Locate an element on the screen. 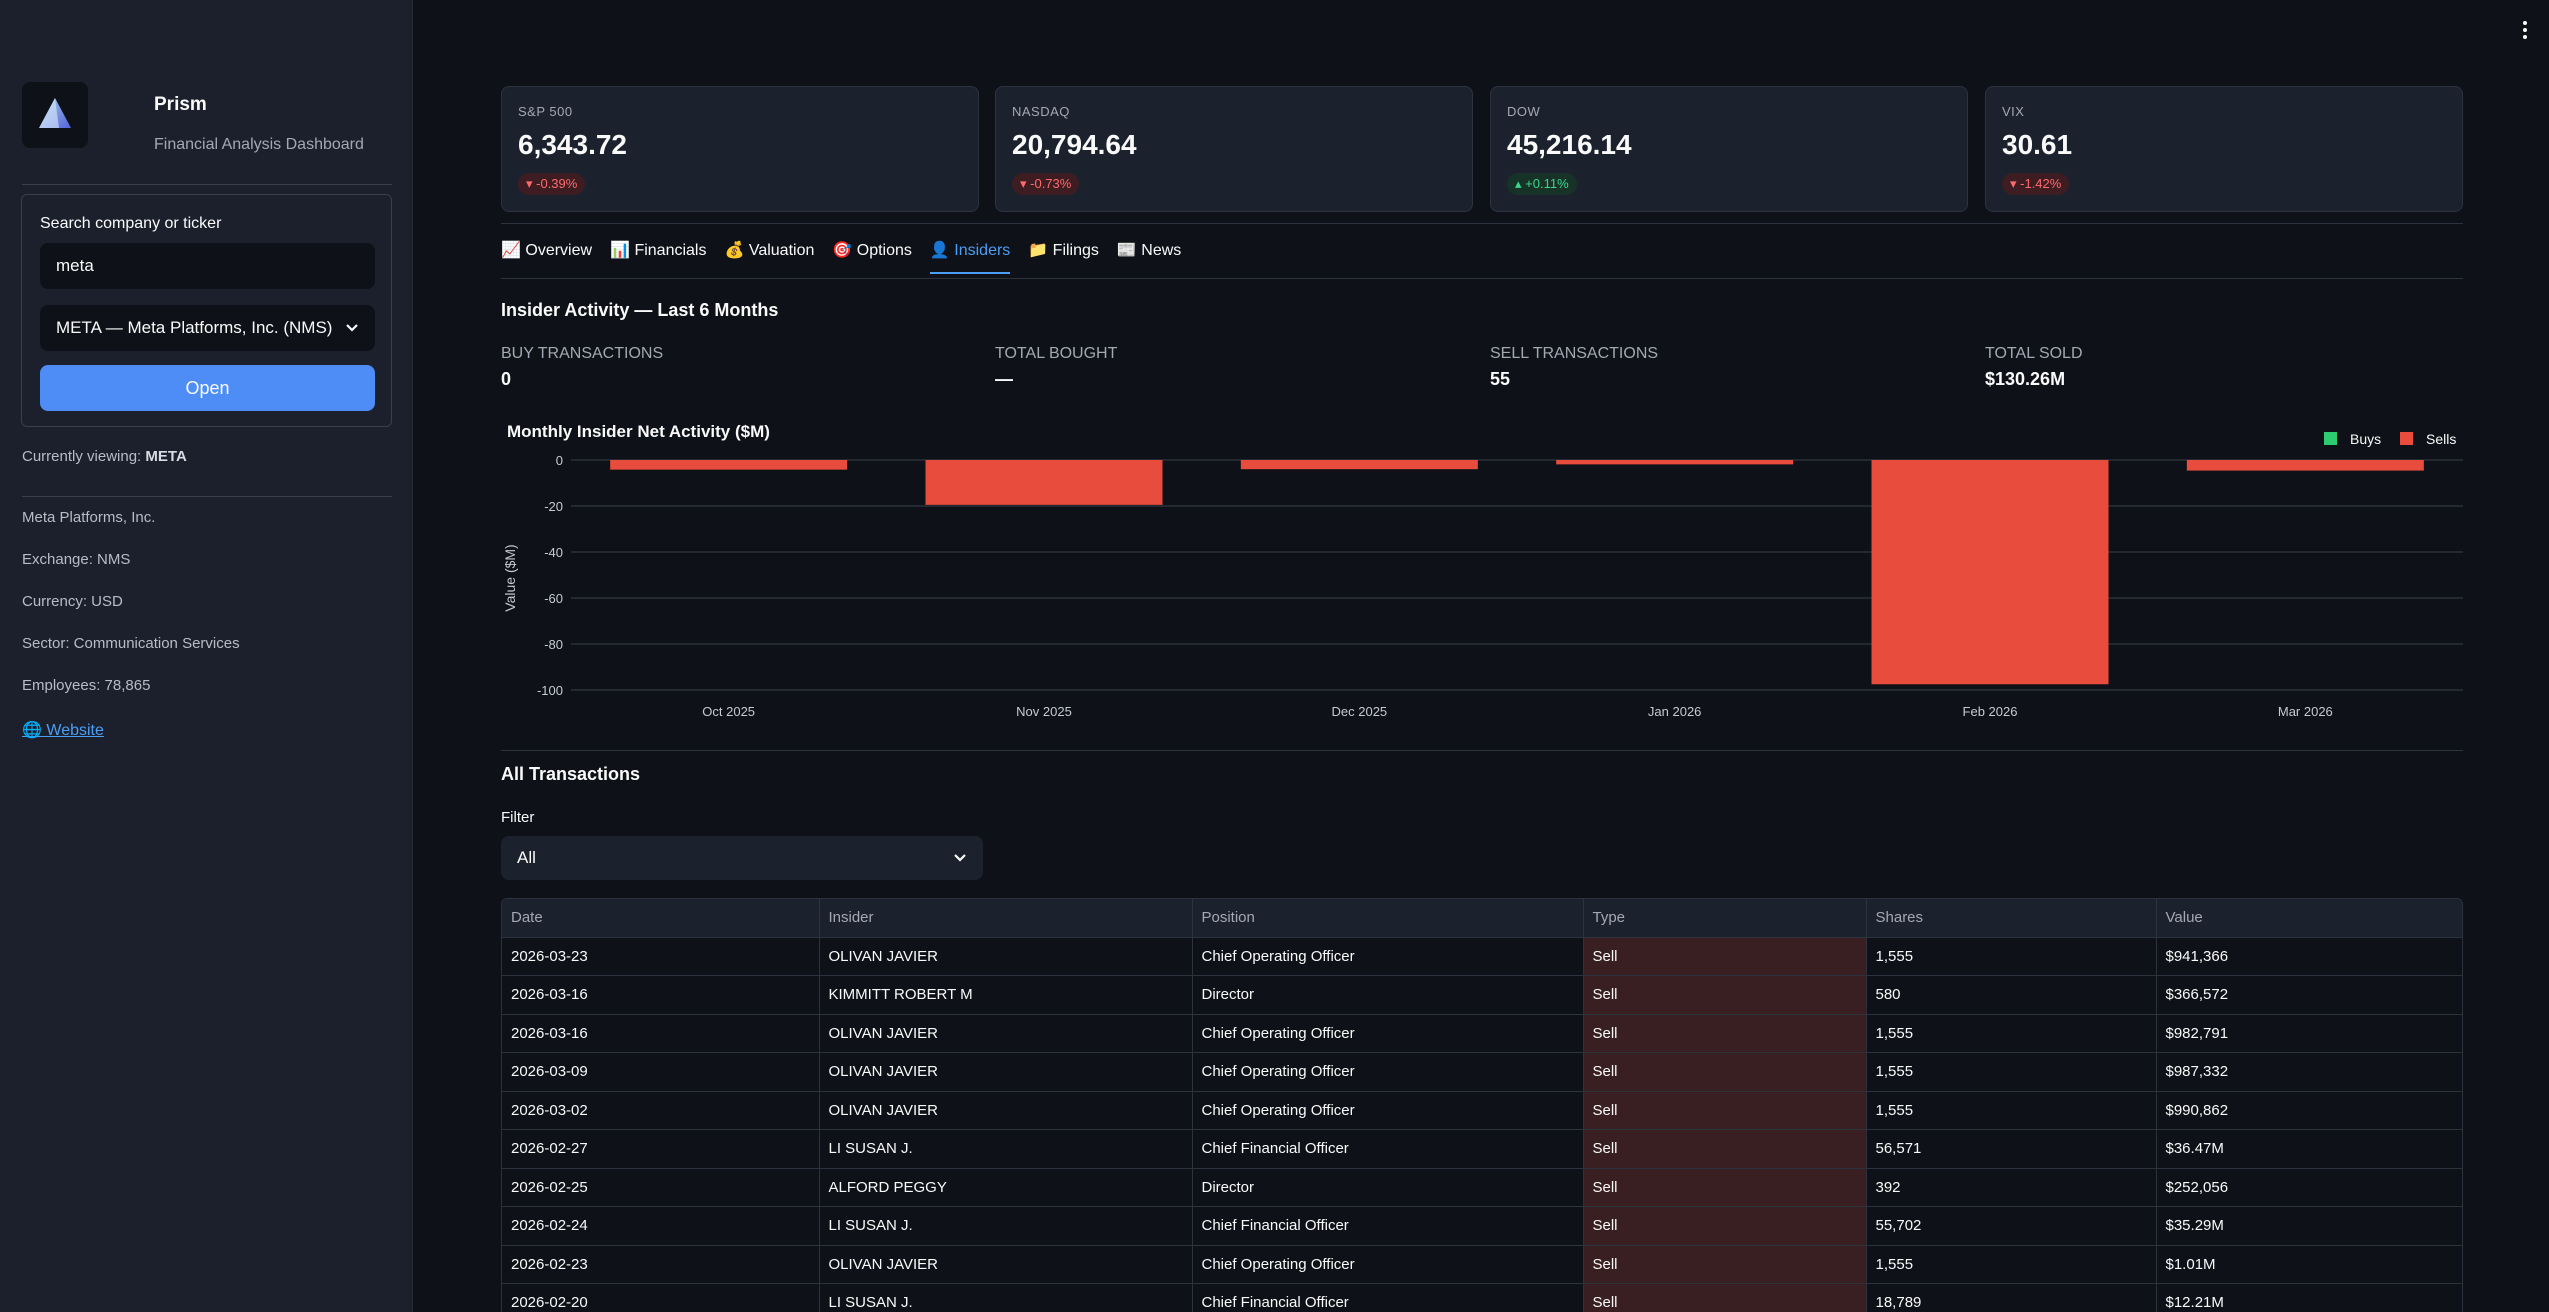  stat-total-bought: TOTAL BOUGHT — is located at coordinates (1056, 367).